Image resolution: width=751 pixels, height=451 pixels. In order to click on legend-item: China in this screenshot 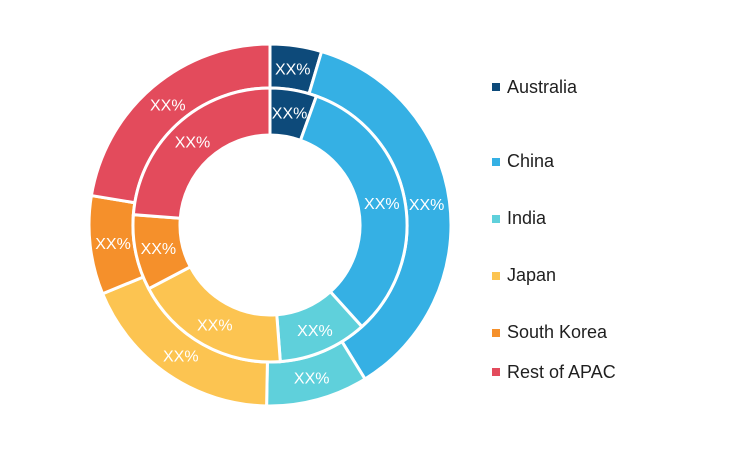, I will do `click(554, 161)`.